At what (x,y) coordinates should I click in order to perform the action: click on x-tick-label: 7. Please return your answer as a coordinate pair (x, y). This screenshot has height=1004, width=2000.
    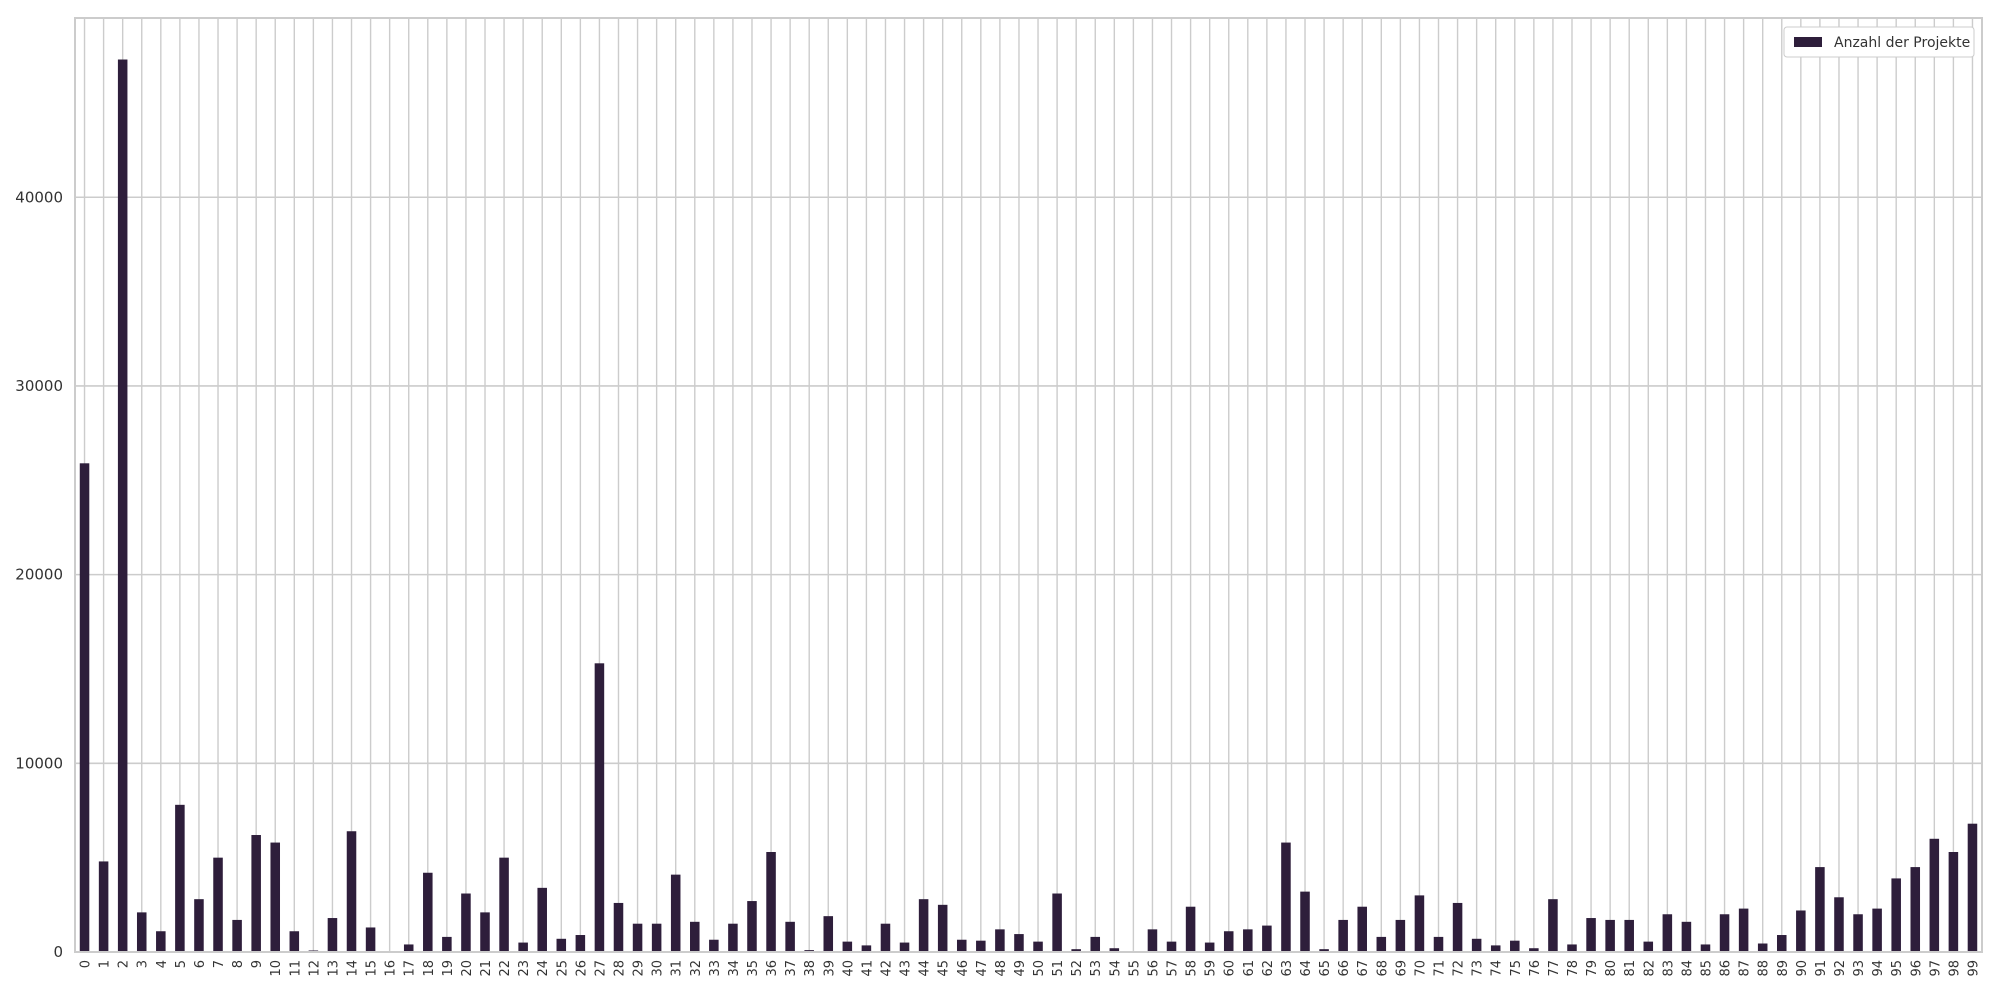
    Looking at the image, I should click on (219, 964).